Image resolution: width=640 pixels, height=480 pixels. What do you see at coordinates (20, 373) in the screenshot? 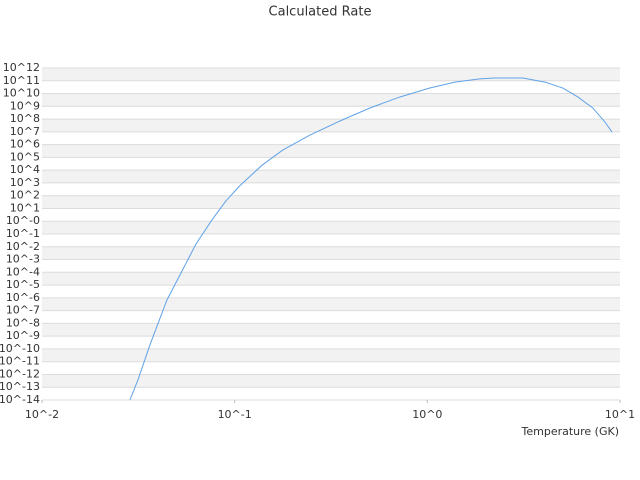
I see `y-tick-label: 10^-12` at bounding box center [20, 373].